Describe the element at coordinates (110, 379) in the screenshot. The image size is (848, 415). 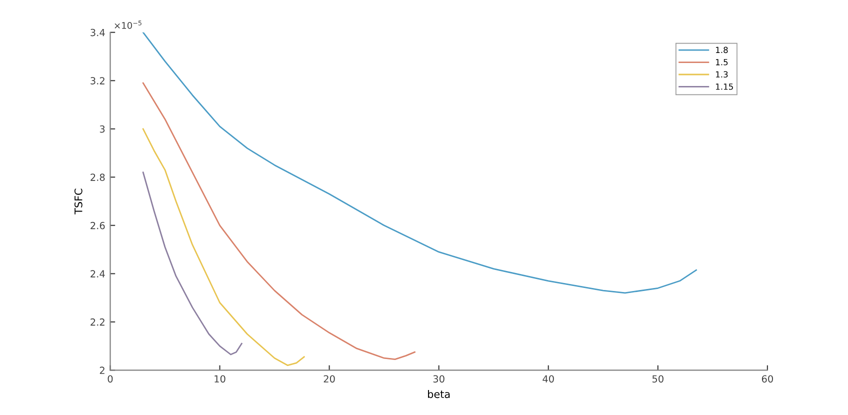
I see `x-tick-label: 0` at that location.